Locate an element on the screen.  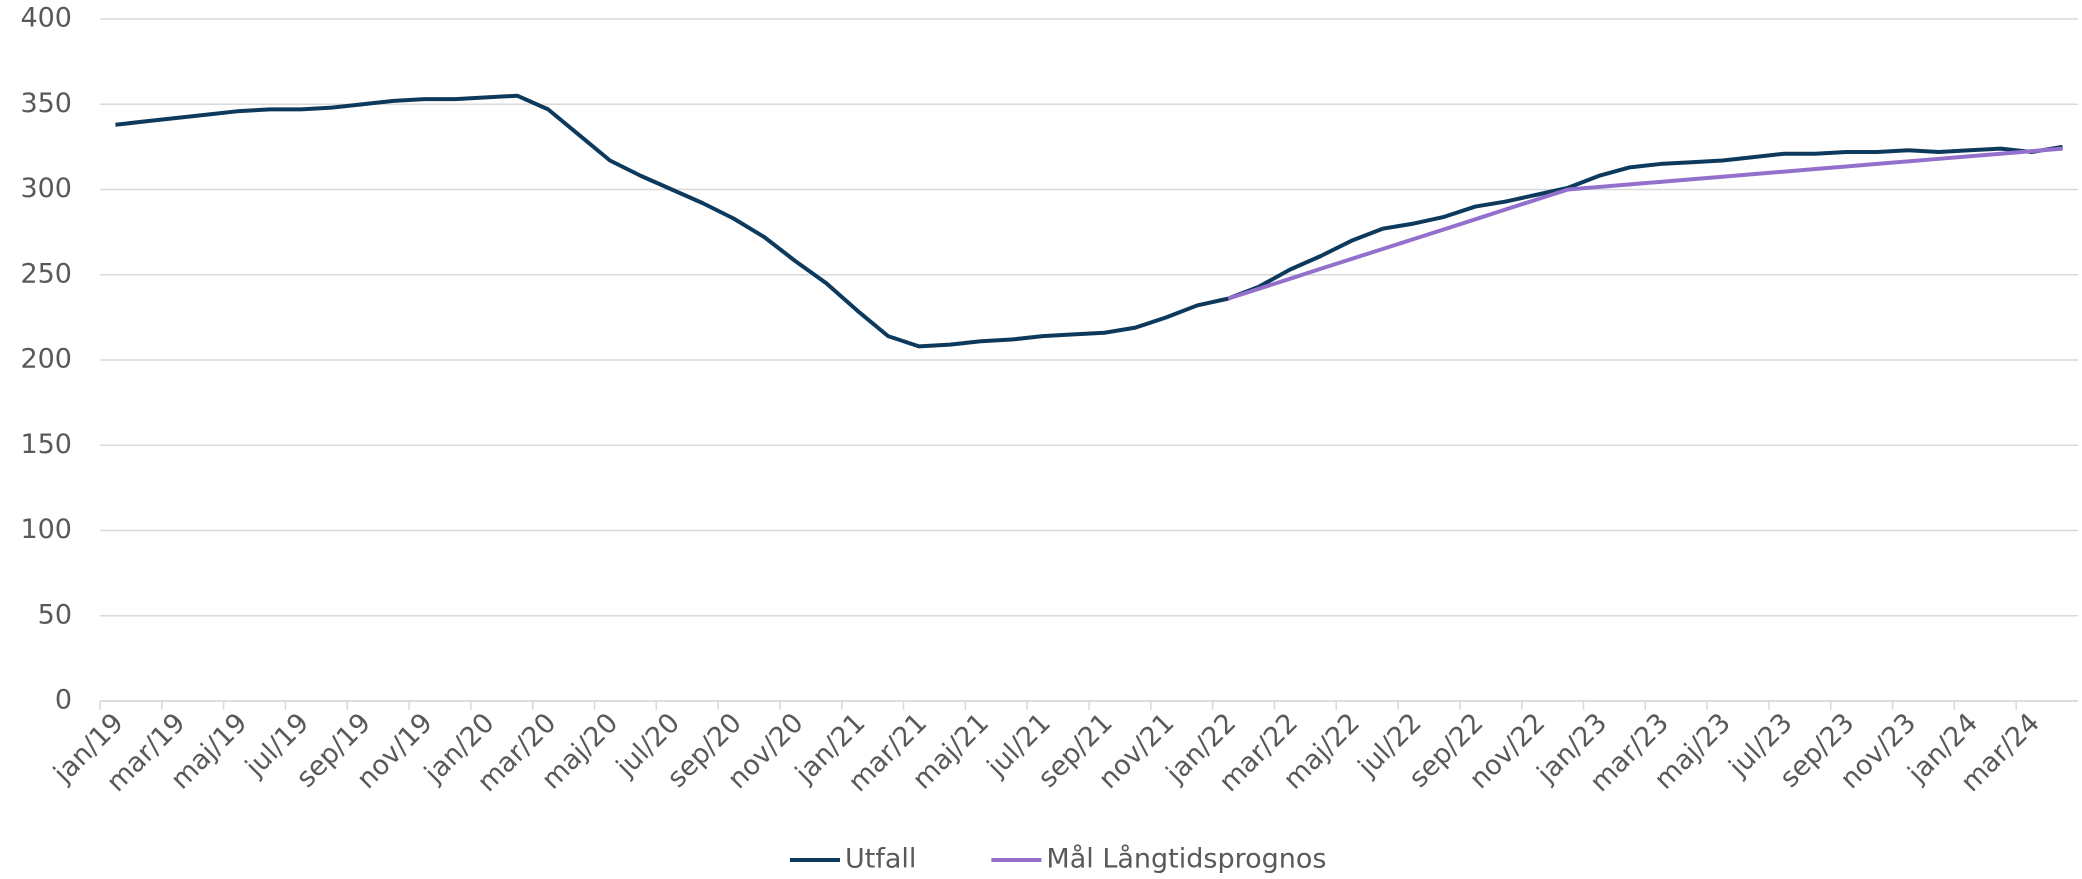
y-tick-label: 200 is located at coordinates (46, 359).